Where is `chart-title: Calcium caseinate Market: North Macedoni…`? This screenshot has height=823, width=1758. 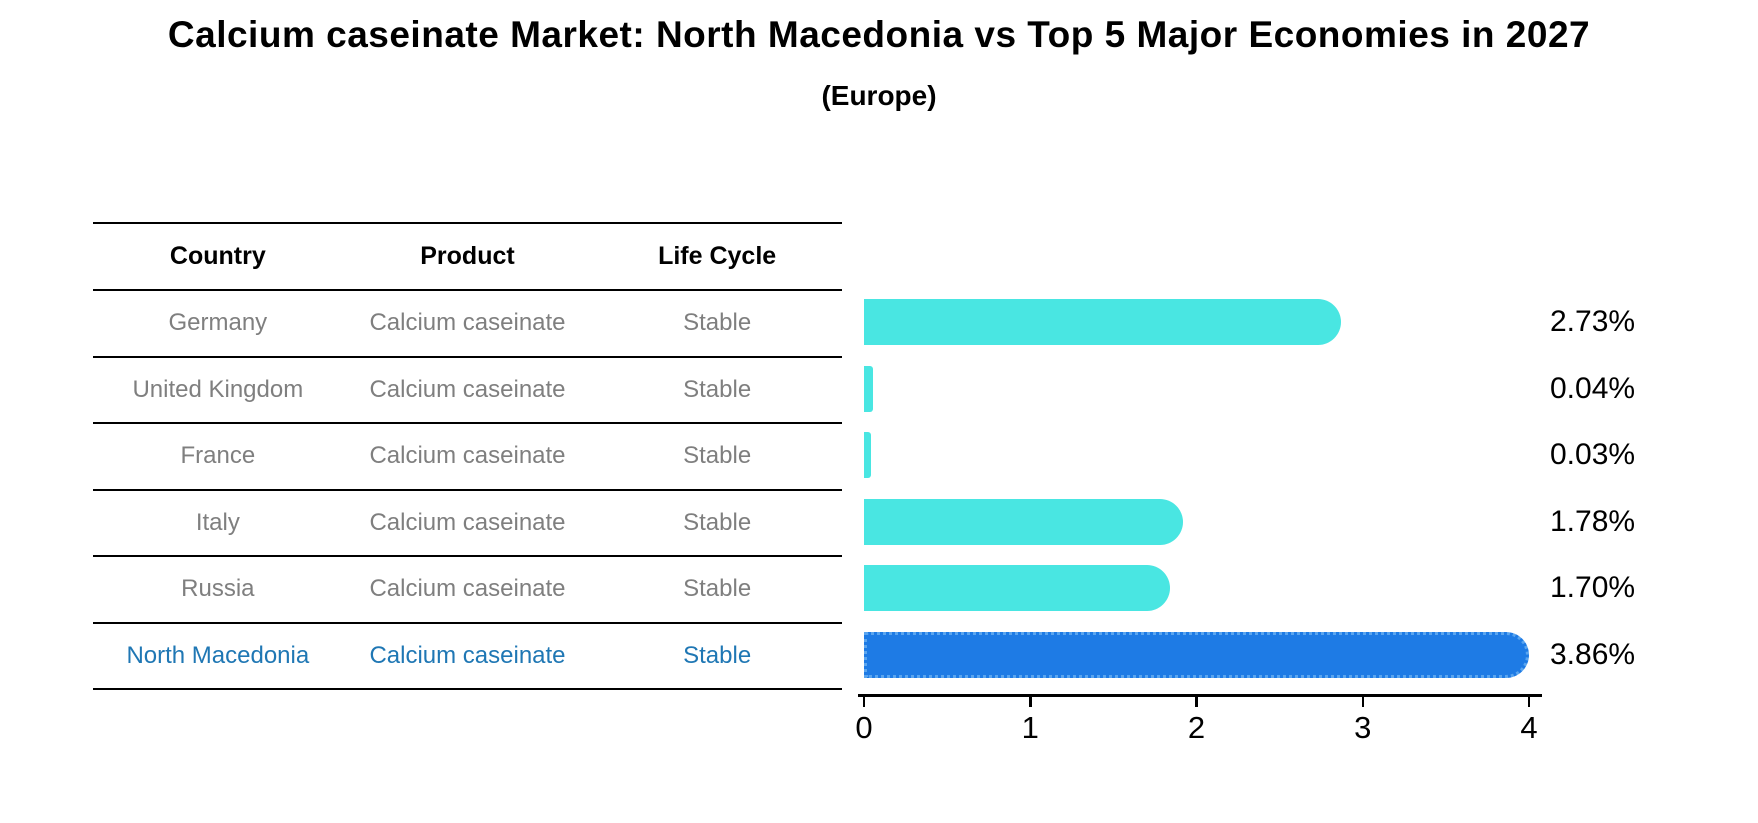
chart-title: Calcium caseinate Market: North Macedoni… is located at coordinates (879, 34).